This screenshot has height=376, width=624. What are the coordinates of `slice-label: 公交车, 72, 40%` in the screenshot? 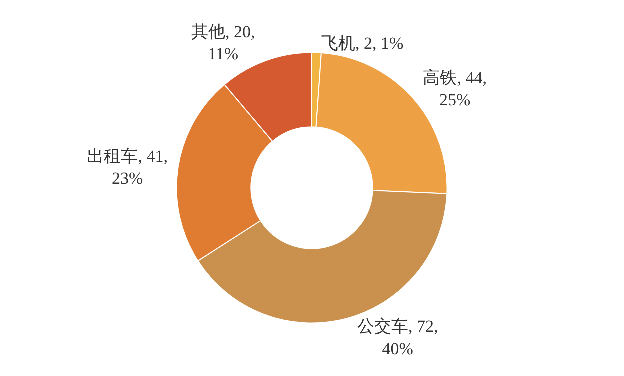 It's located at (397, 337).